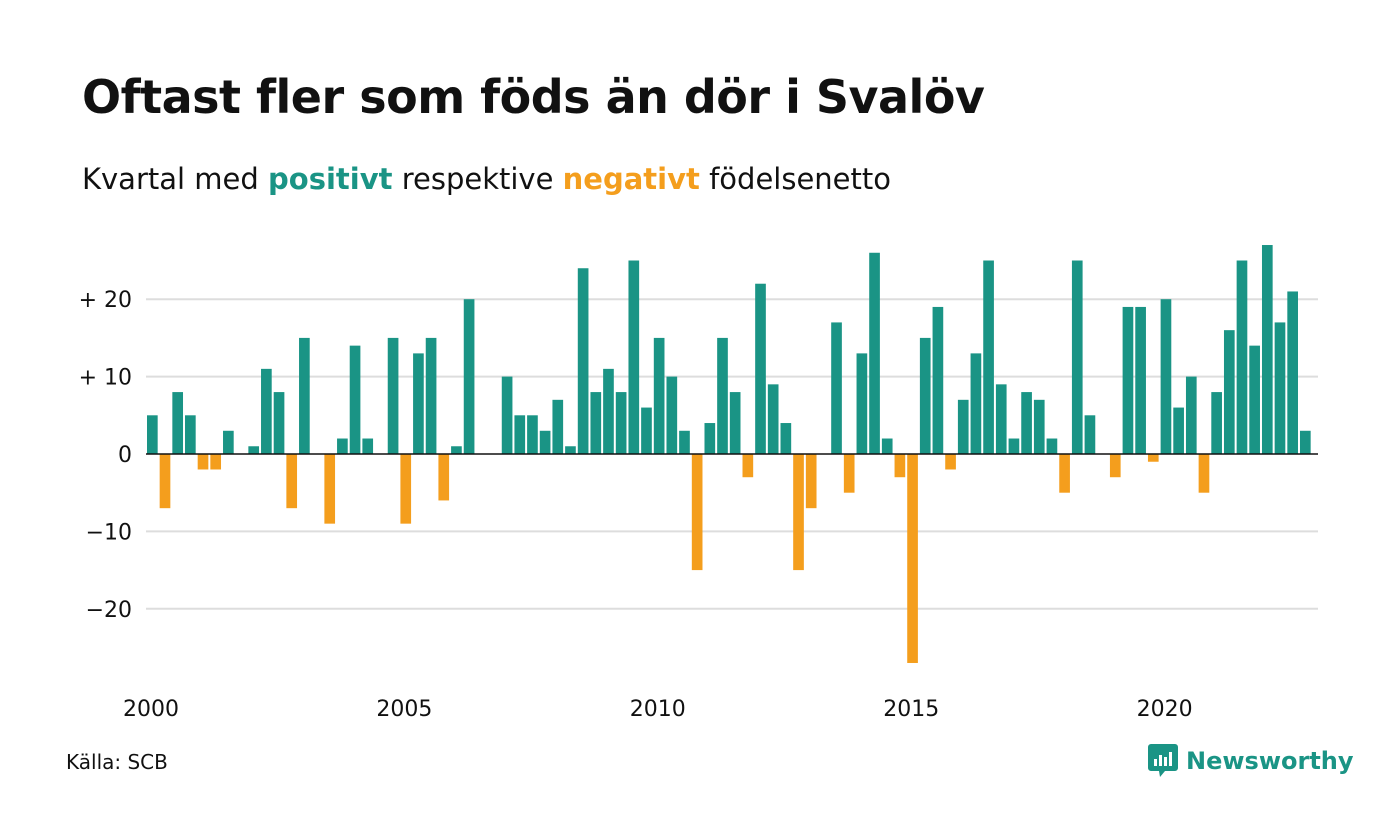  Describe the element at coordinates (125, 455) in the screenshot. I see `y-tick-label: 0` at that location.